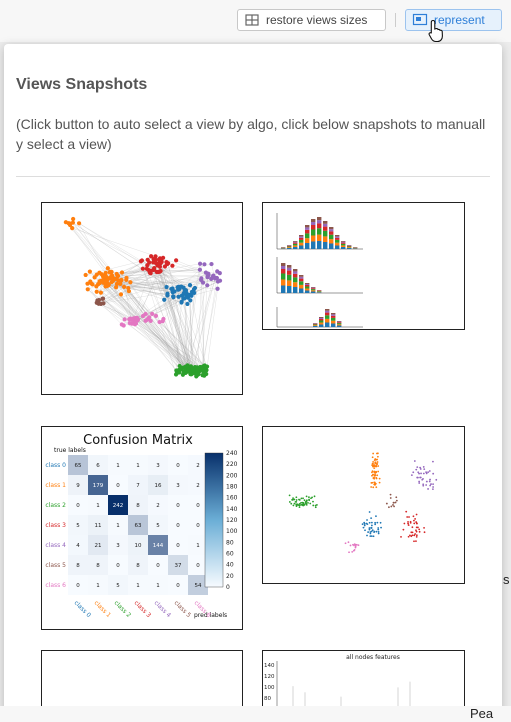 This screenshot has height=722, width=511. What do you see at coordinates (395, 20) in the screenshot?
I see `toolbar-separator` at bounding box center [395, 20].